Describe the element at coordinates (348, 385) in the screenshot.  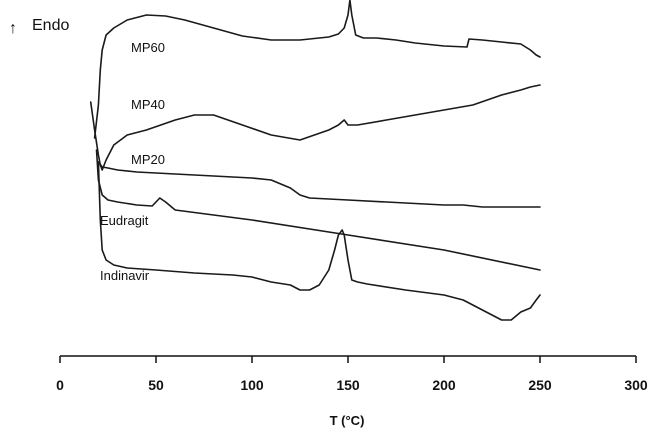
I see `x-tick-label-150: 150` at that location.